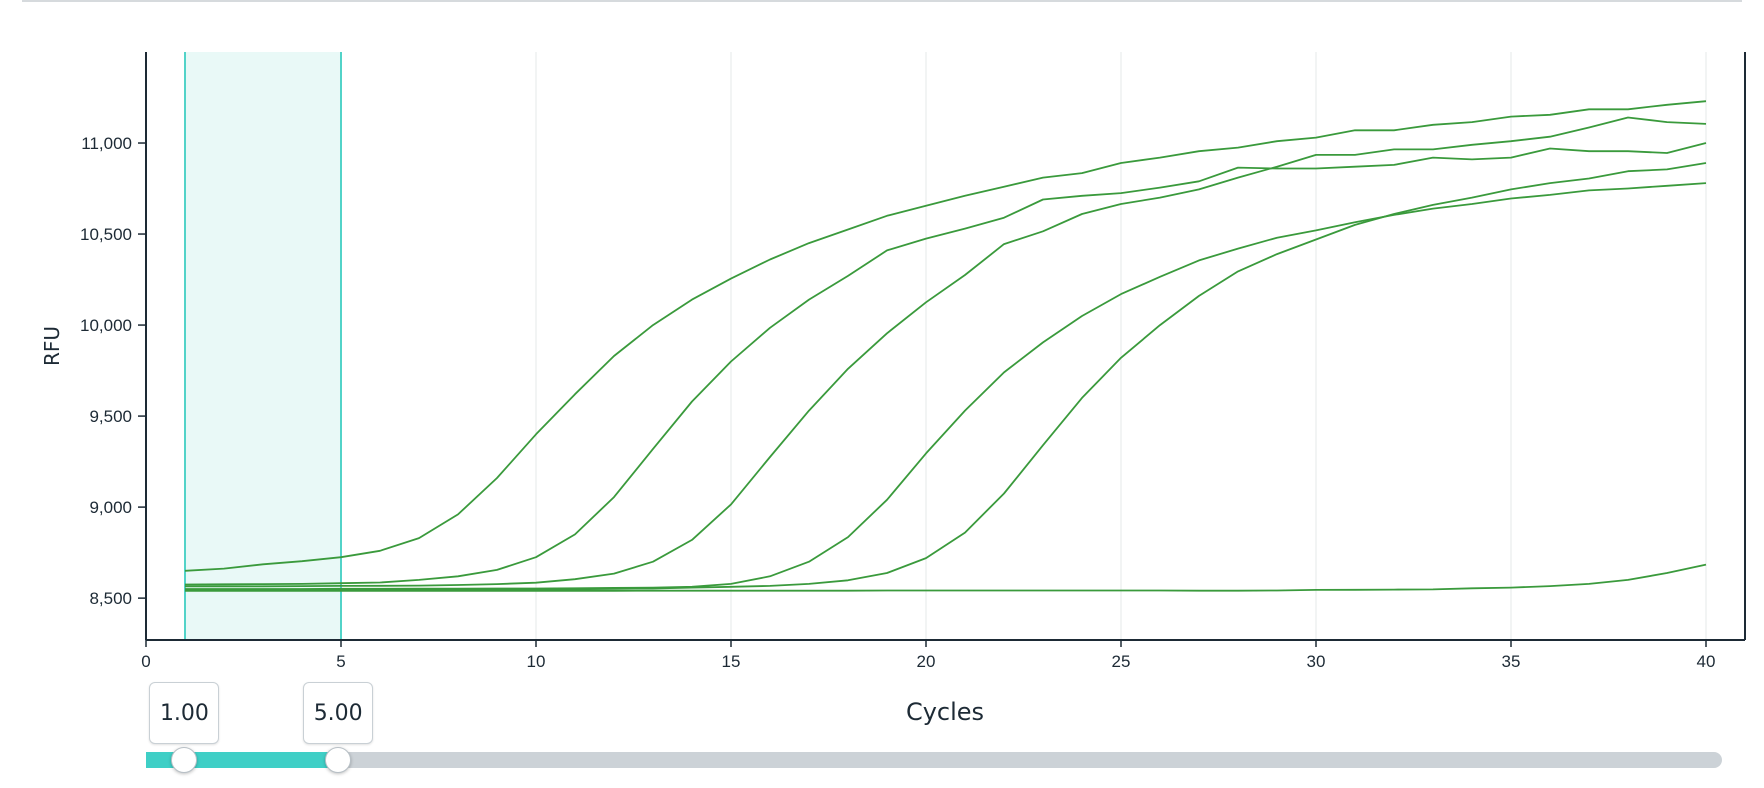  What do you see at coordinates (882, 1) in the screenshot?
I see `top-divider` at bounding box center [882, 1].